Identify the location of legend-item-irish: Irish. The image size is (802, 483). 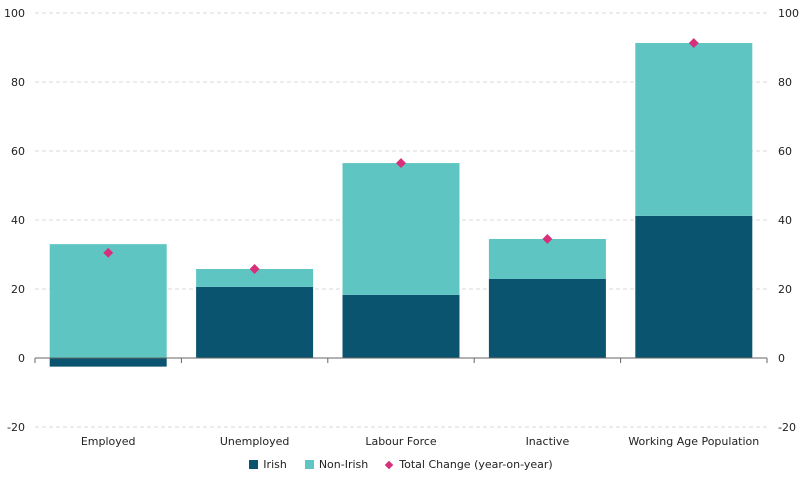
(268, 464).